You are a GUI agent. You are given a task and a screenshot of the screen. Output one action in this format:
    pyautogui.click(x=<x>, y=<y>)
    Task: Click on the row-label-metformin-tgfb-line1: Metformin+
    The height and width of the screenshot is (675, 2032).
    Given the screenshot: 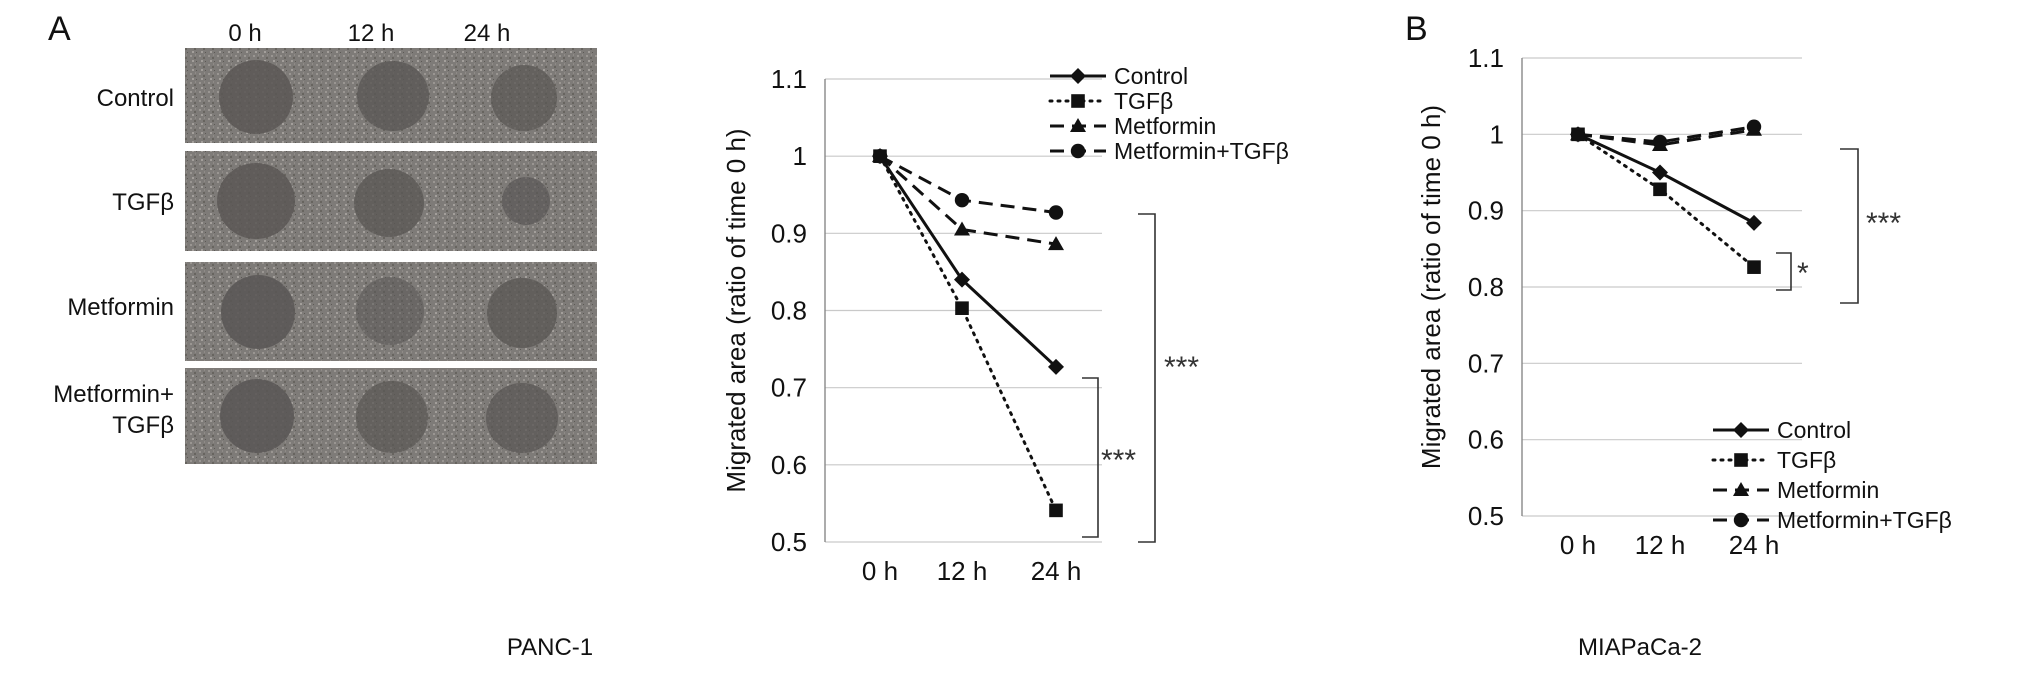 What is the action you would take?
    pyautogui.click(x=113, y=394)
    